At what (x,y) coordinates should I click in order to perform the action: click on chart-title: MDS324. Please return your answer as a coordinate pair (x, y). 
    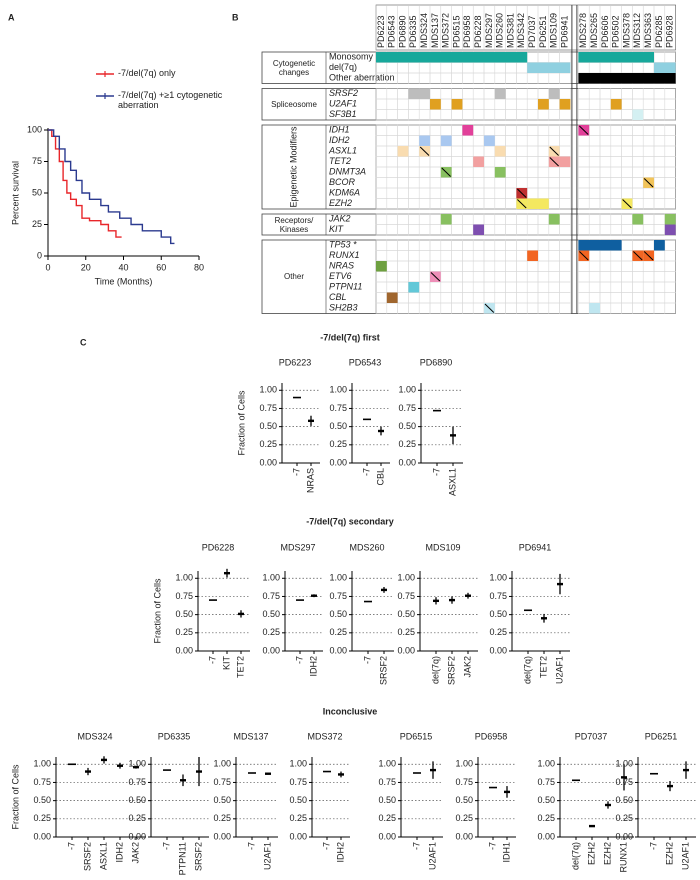
    Looking at the image, I should click on (94, 736).